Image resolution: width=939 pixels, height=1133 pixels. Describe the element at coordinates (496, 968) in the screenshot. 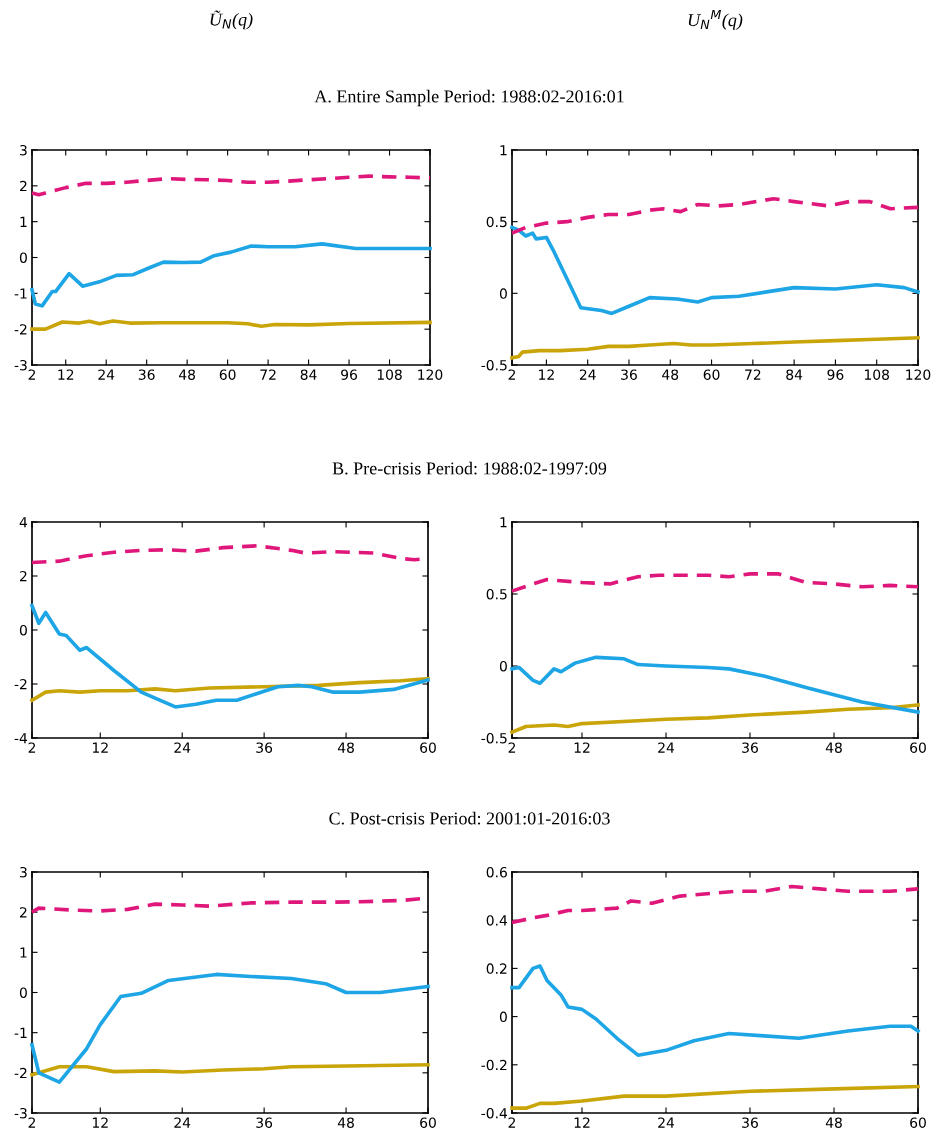

I see `y-tick-label: 0.2` at that location.